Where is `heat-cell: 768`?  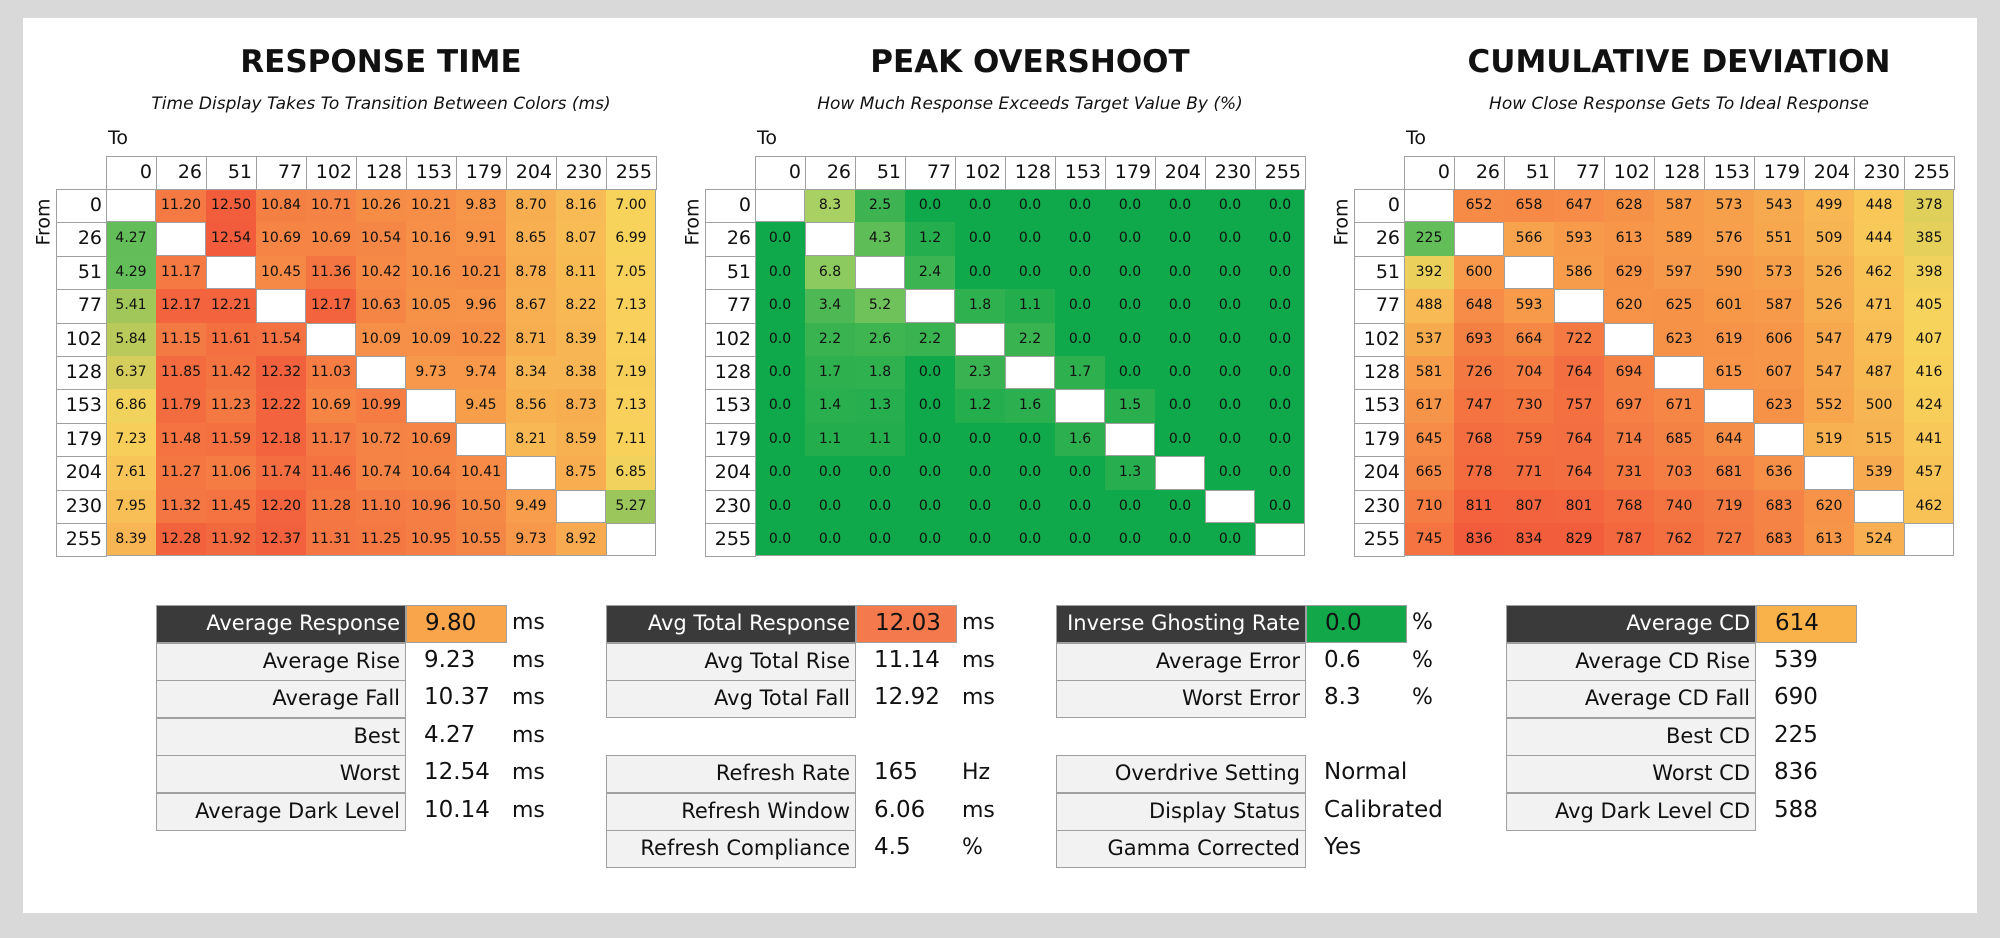
heat-cell: 768 is located at coordinates (1629, 506).